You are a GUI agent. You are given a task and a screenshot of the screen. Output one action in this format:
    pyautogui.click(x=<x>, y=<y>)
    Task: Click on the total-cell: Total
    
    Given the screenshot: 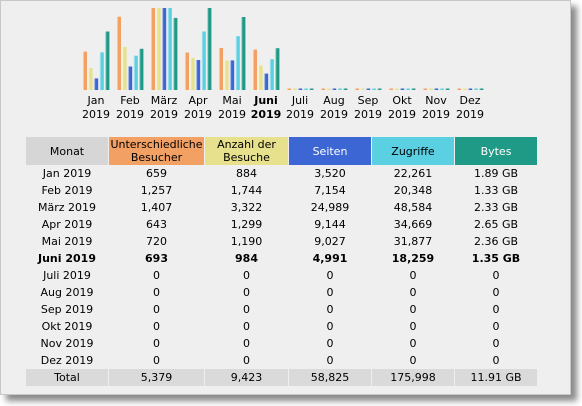 What is the action you would take?
    pyautogui.click(x=67, y=377)
    